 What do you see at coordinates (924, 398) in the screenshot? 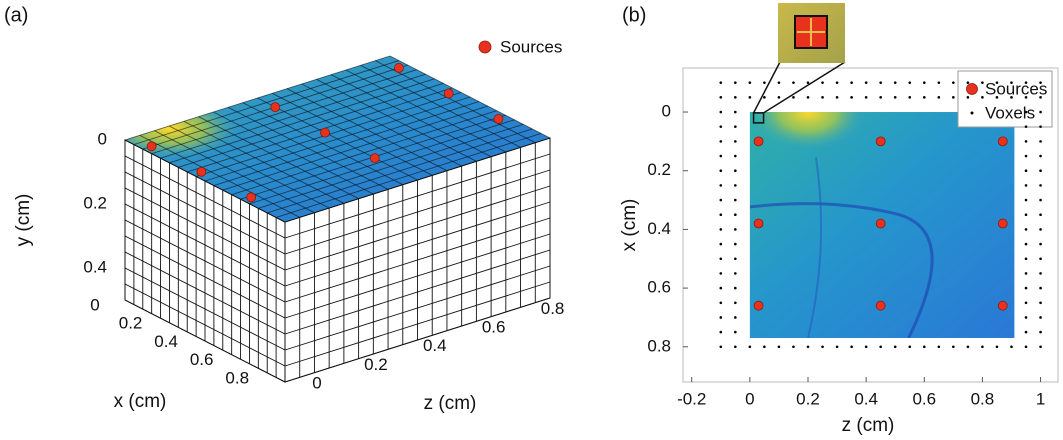
I see `x-tick-label: 0.6` at bounding box center [924, 398].